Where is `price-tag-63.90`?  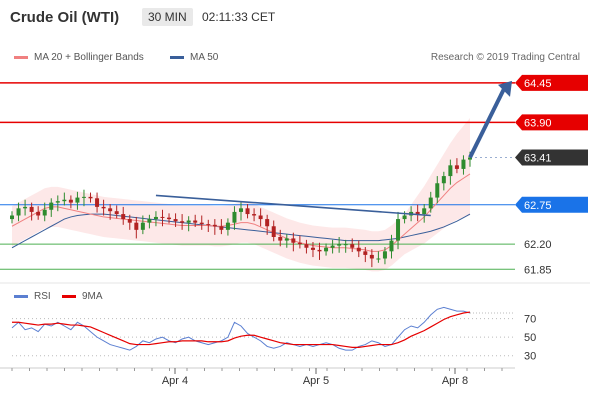 price-tag-63.90 is located at coordinates (551, 122).